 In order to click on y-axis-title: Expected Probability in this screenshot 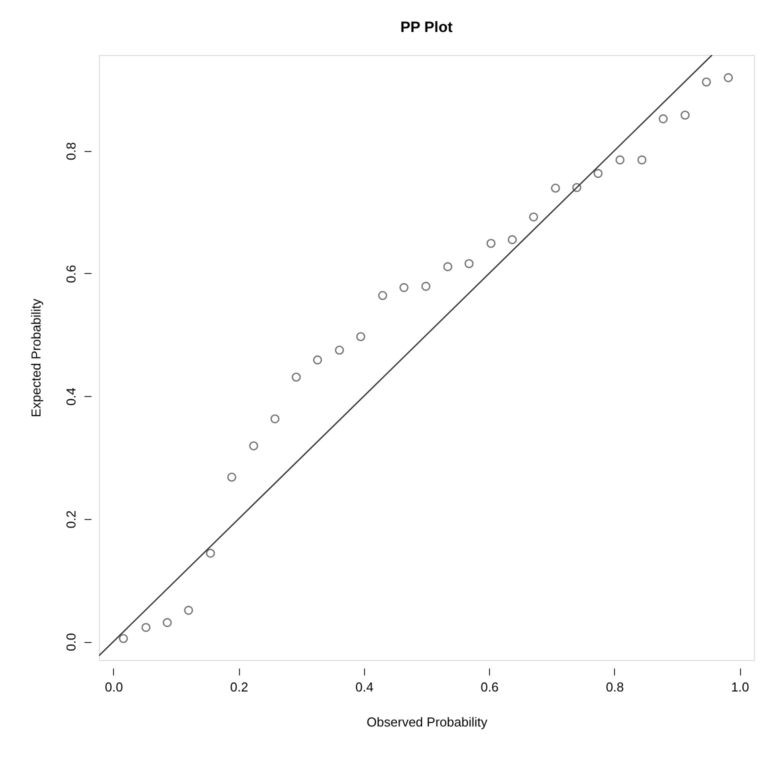, I will do `click(36, 358)`.